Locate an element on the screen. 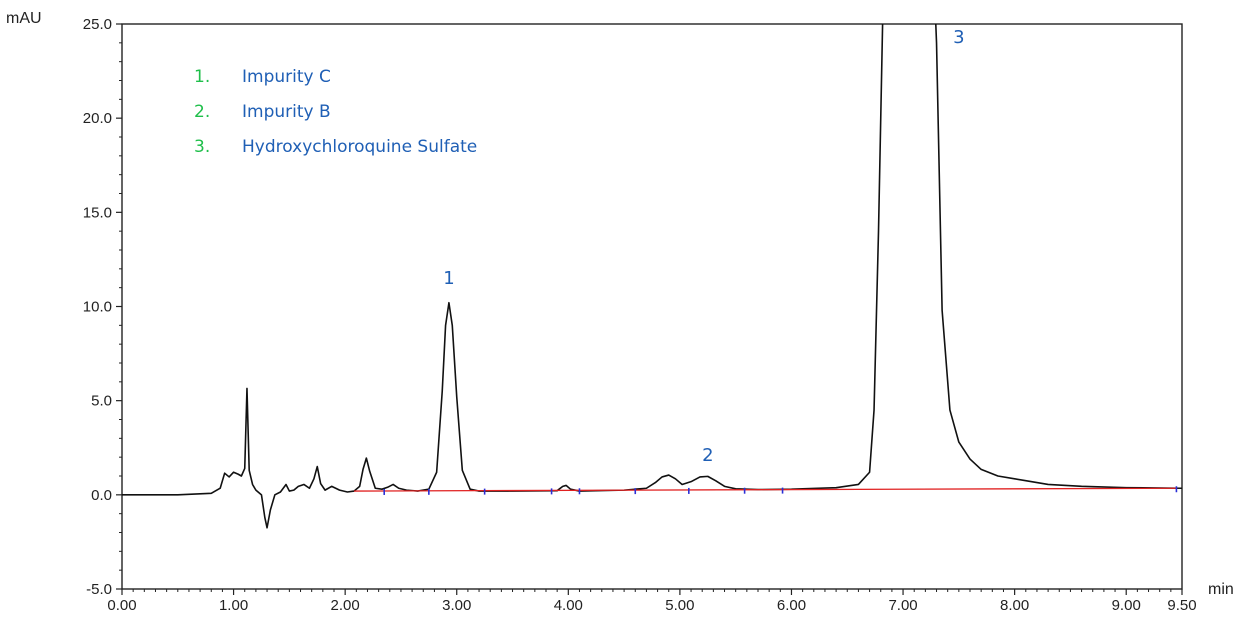  legend-item-label: Hydroxychloroquine Sulfate is located at coordinates (359, 147).